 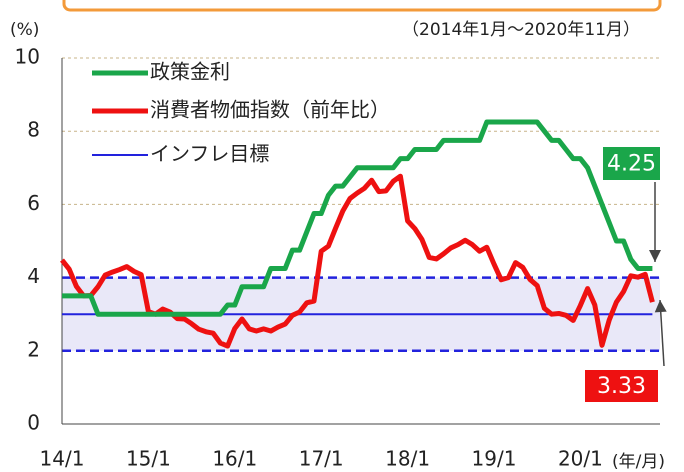 What do you see at coordinates (148, 459) in the screenshot?
I see `x-tick-label: 15/1` at bounding box center [148, 459].